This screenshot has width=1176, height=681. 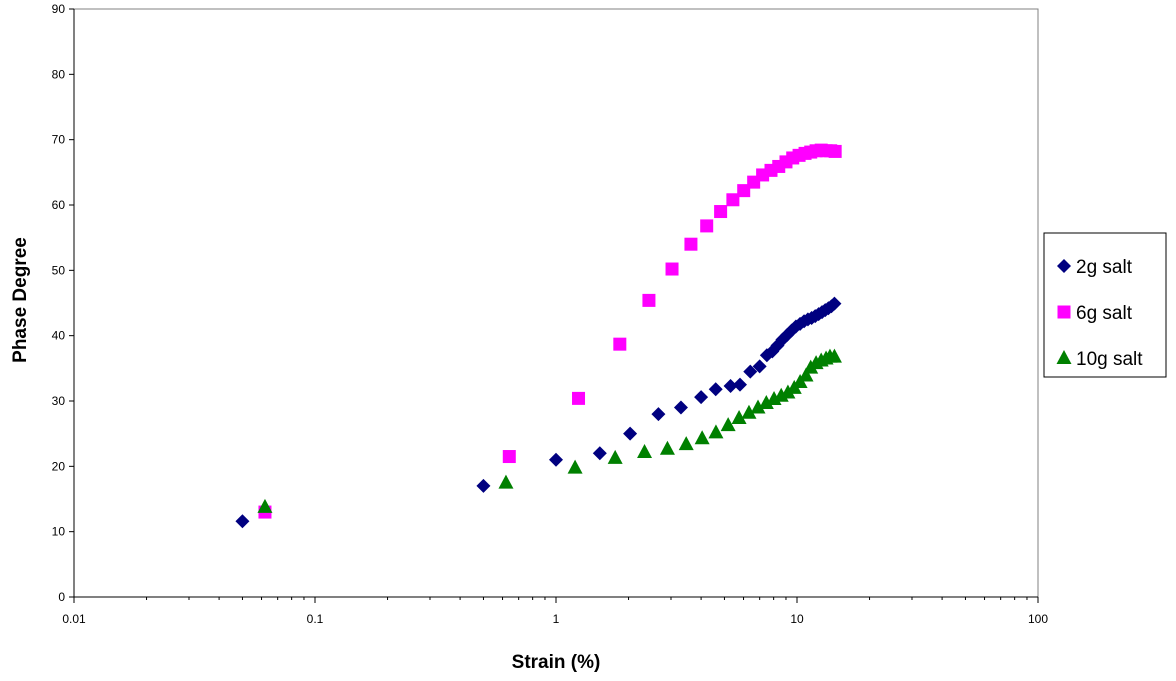 What do you see at coordinates (59, 401) in the screenshot?
I see `y-tick-label: 30` at bounding box center [59, 401].